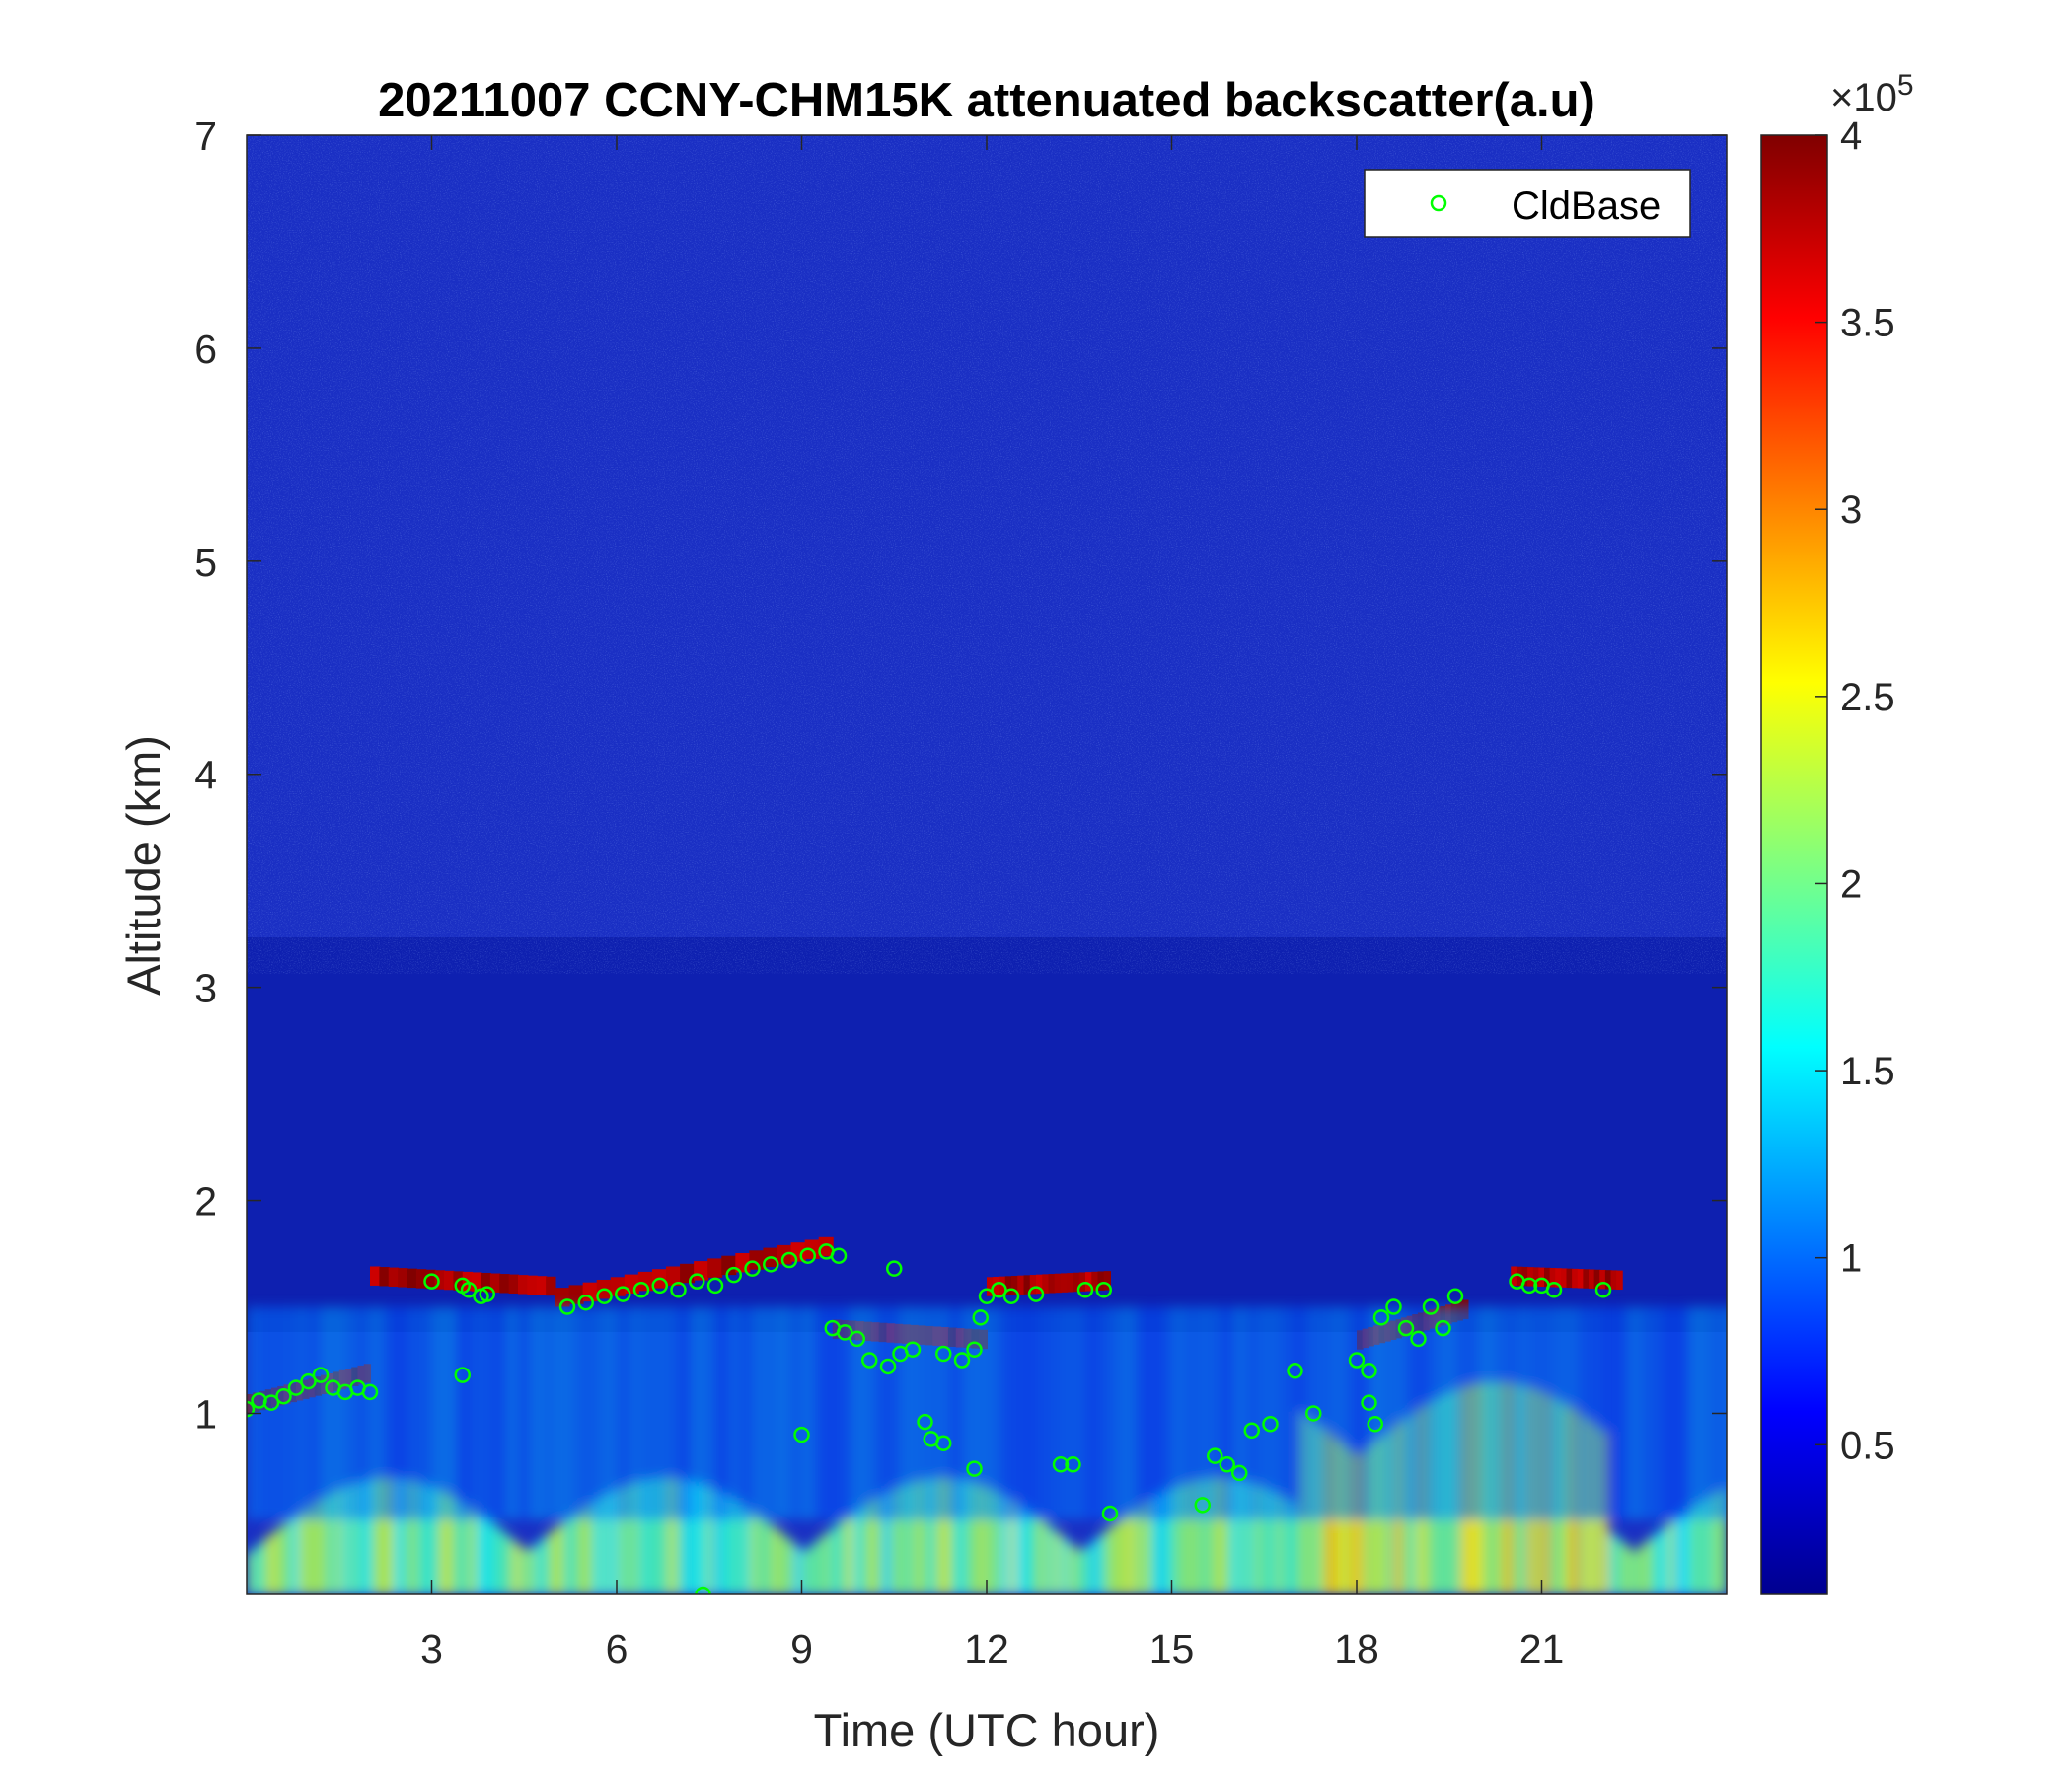 The height and width of the screenshot is (1776, 2072). Describe the element at coordinates (993, 1450) in the screenshot. I see `heatmap-boundary-layer` at that location.